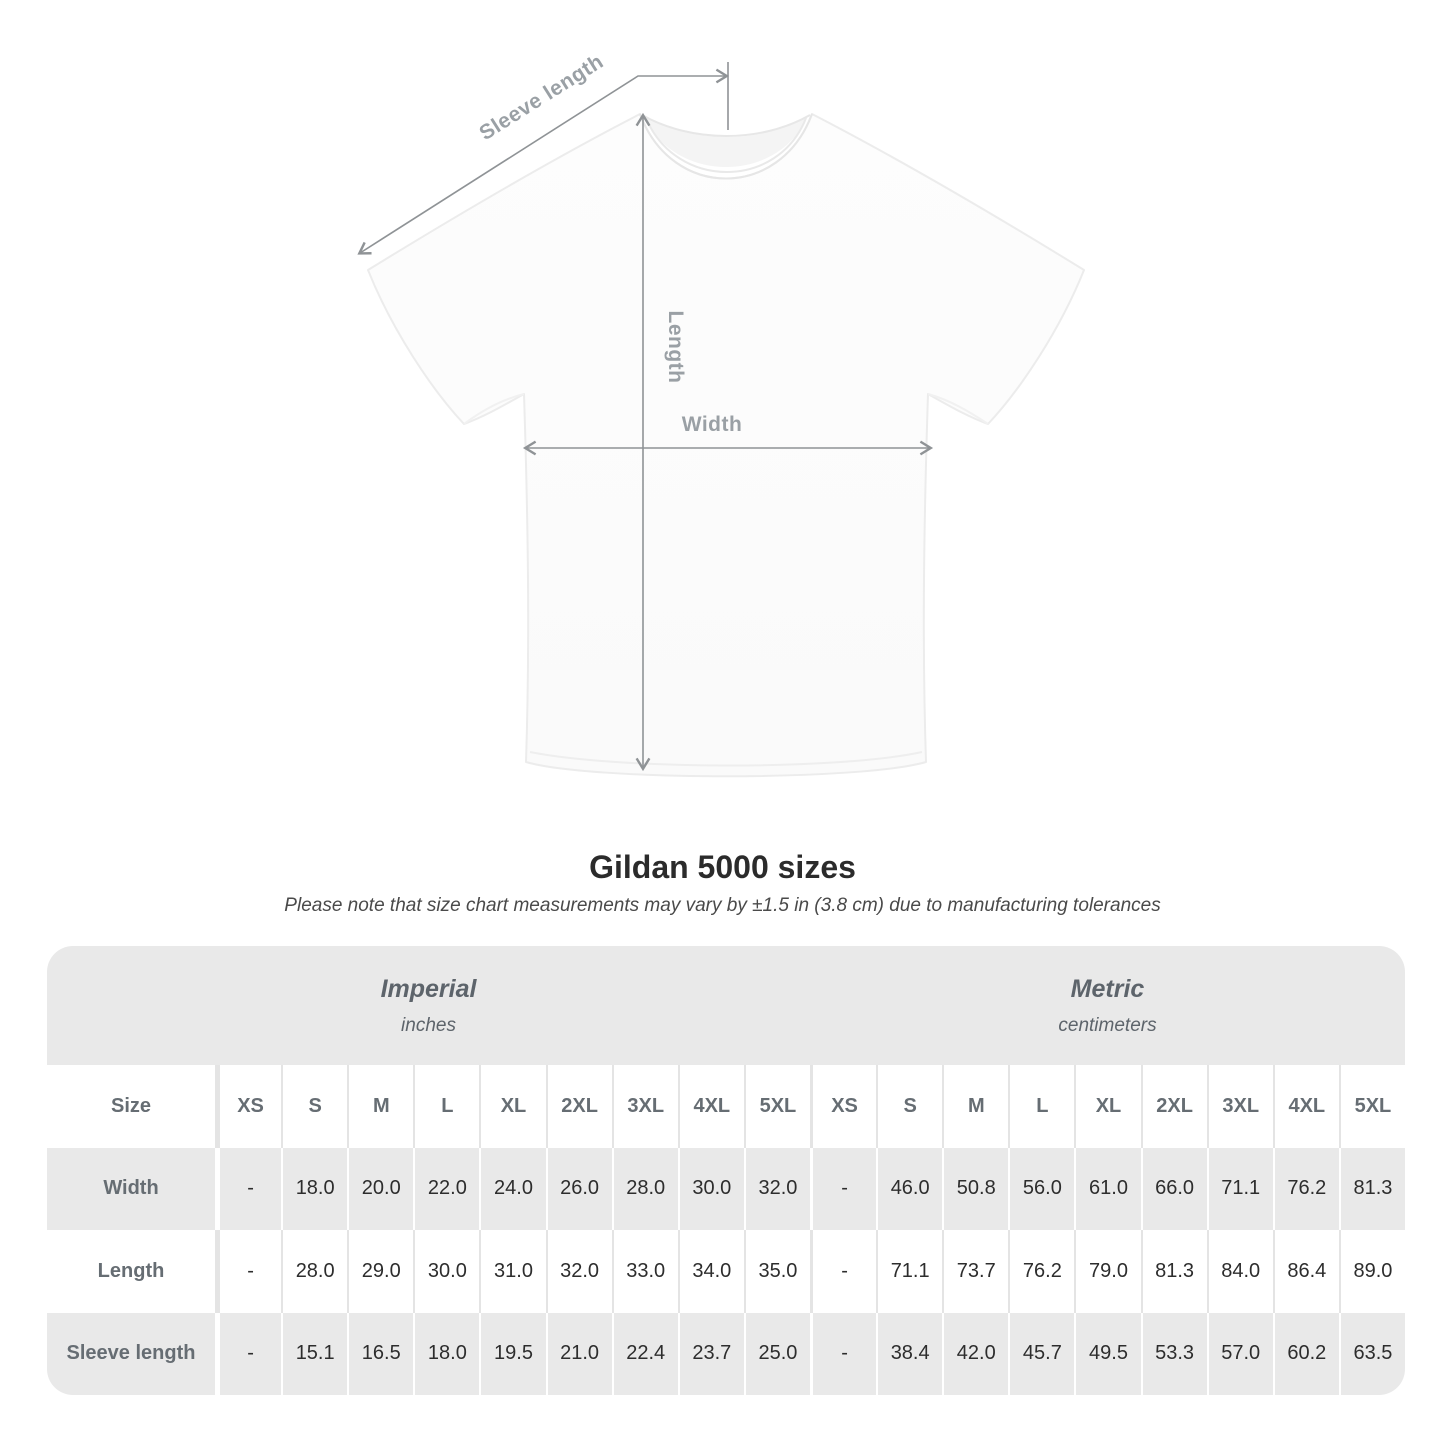  Describe the element at coordinates (710, 1353) in the screenshot. I see `table-cell: 23.7` at that location.